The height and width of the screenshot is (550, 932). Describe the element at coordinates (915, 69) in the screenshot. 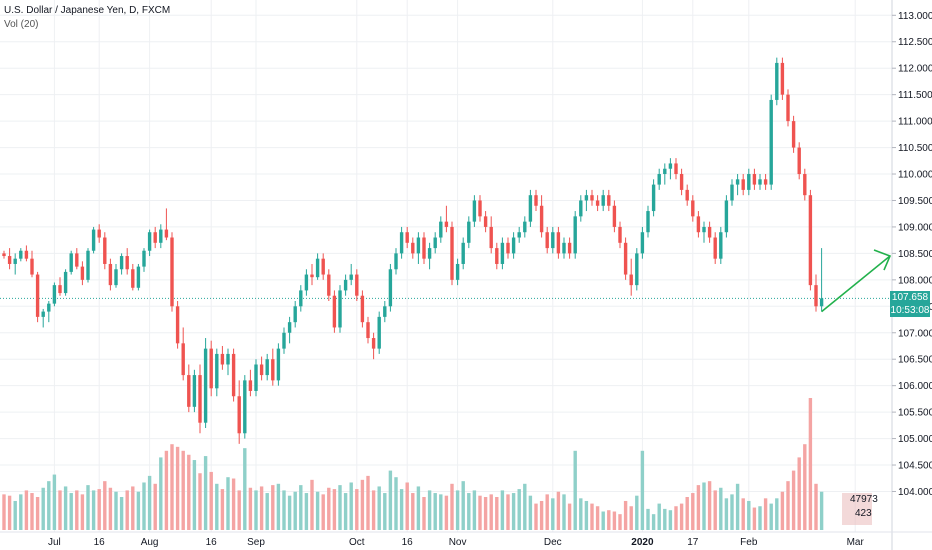

I see `price-tick-label: 112.000` at that location.